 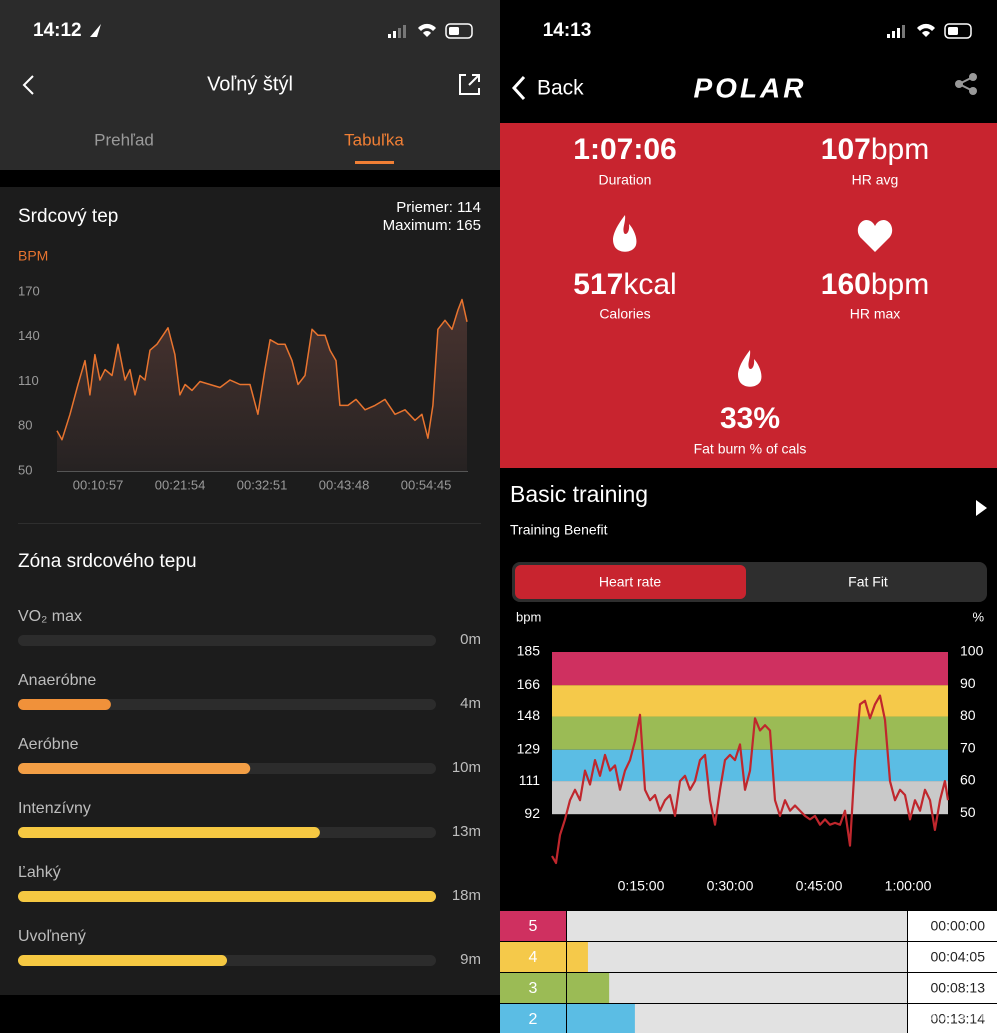 What do you see at coordinates (470, 959) in the screenshot?
I see `zone-value: 9m` at bounding box center [470, 959].